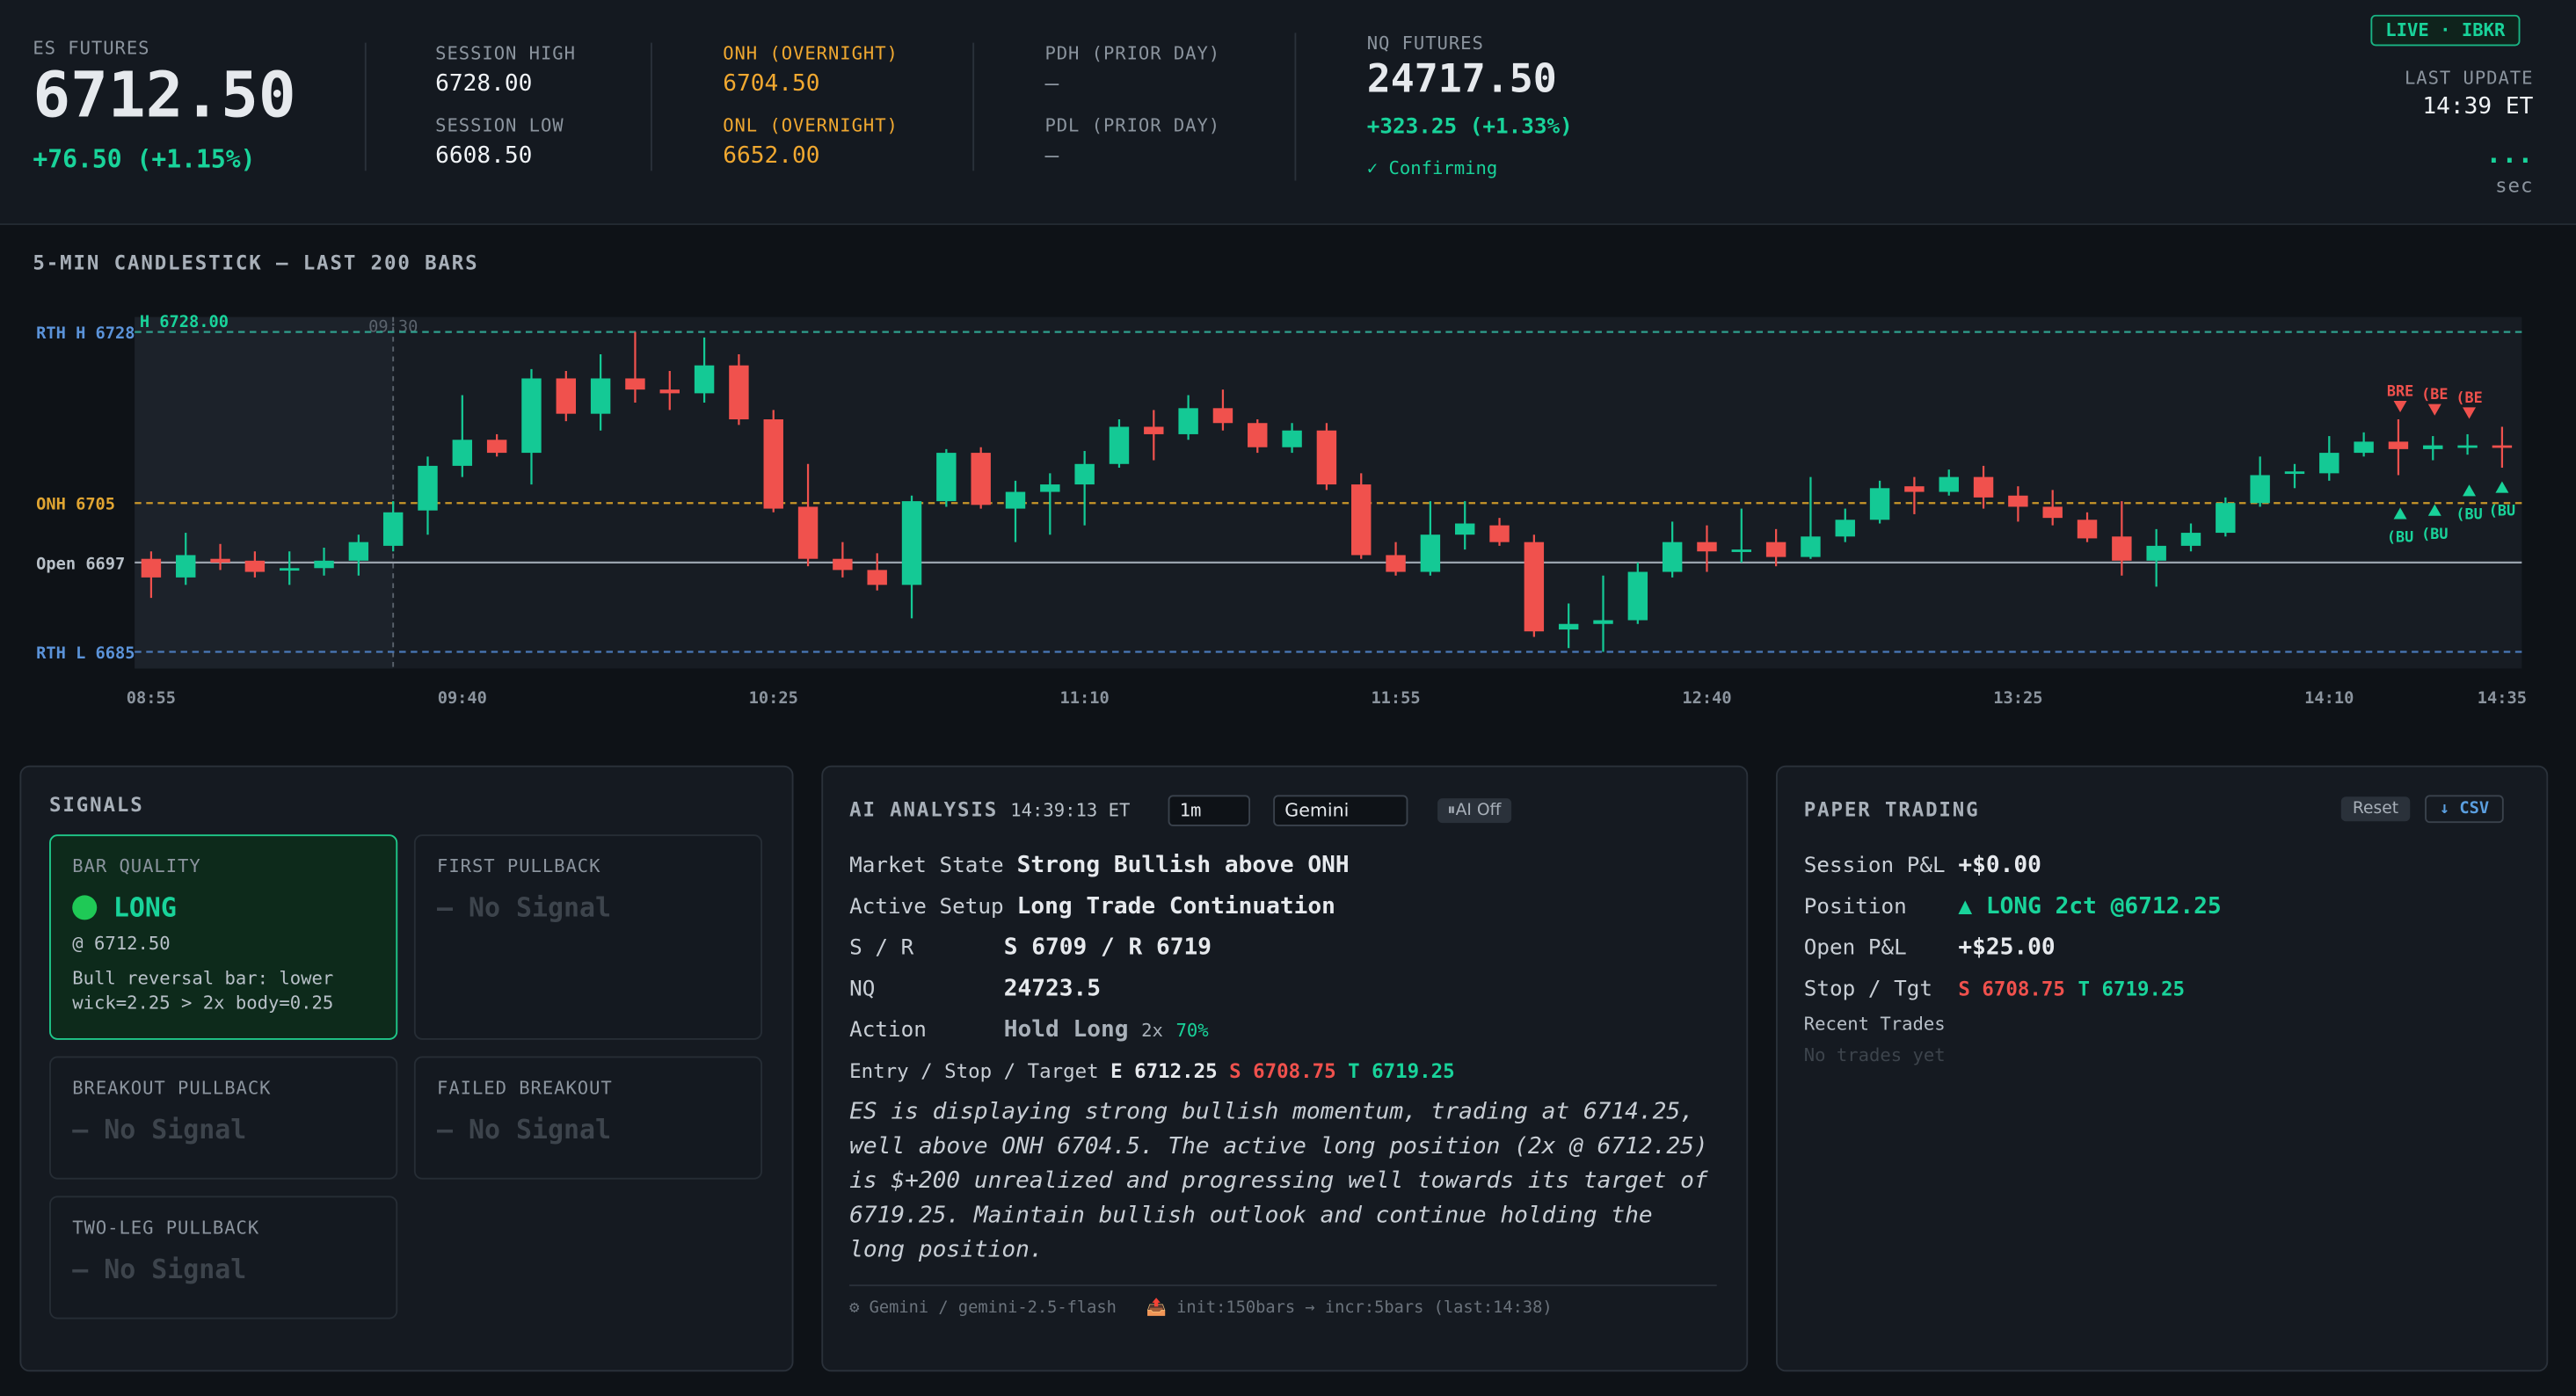 This screenshot has height=1396, width=2576. Describe the element at coordinates (85, 333) in the screenshot. I see `reference-label: RTH H 6728` at that location.